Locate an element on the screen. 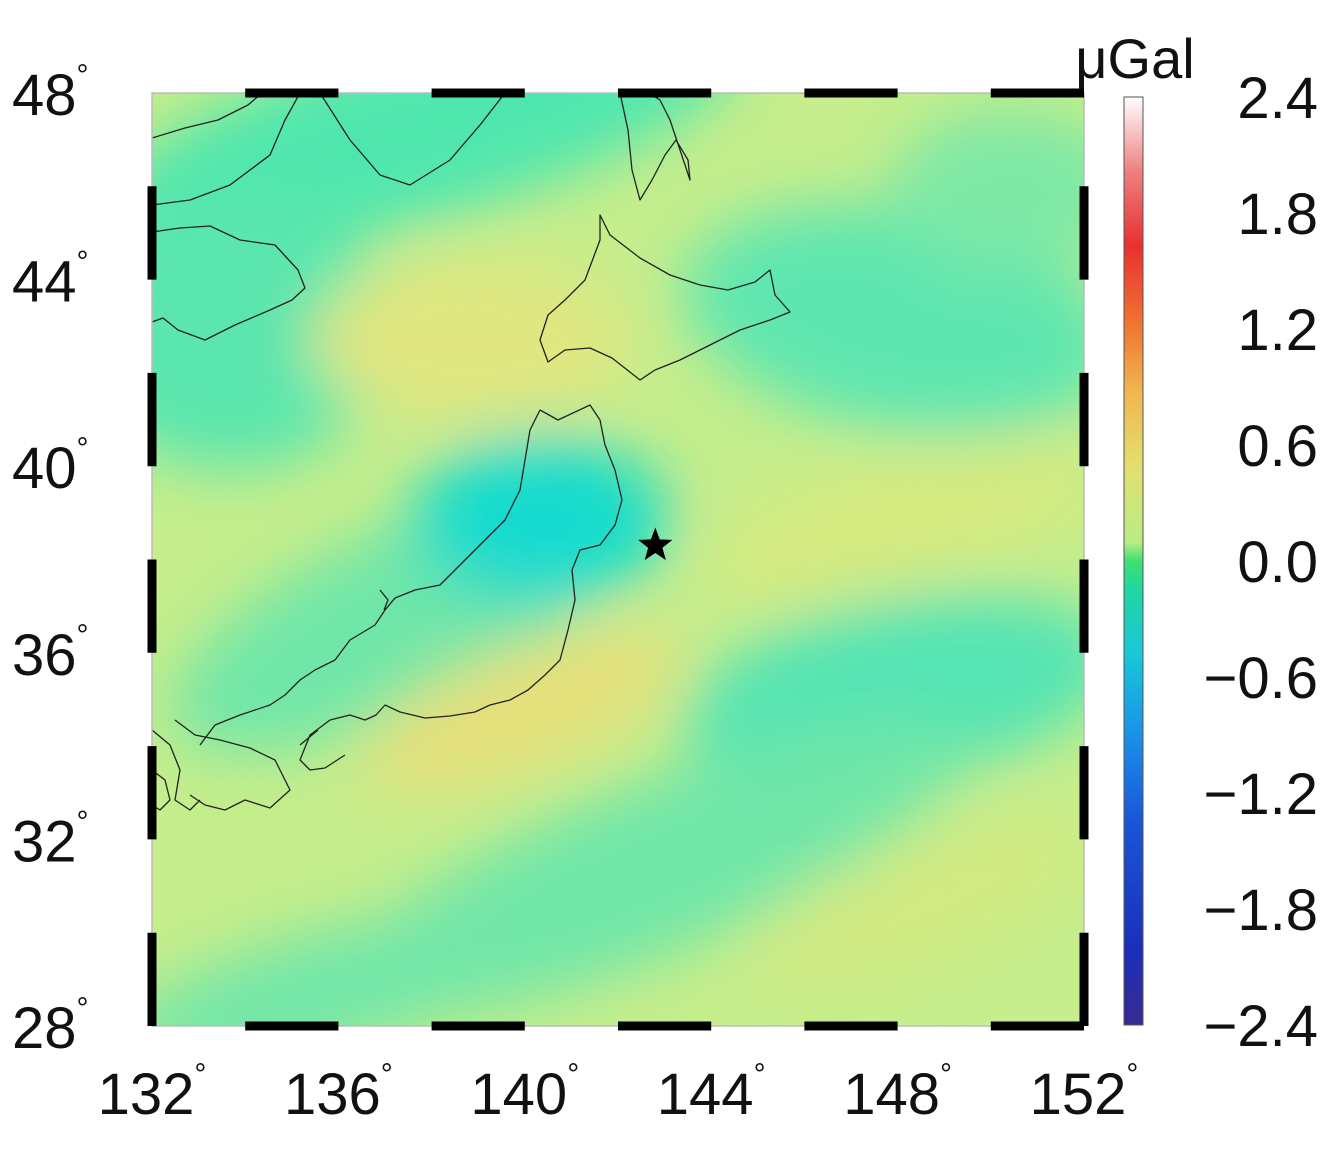 The width and height of the screenshot is (1342, 1150). colorbar-tick-label: 0.0 is located at coordinates (1277, 562).